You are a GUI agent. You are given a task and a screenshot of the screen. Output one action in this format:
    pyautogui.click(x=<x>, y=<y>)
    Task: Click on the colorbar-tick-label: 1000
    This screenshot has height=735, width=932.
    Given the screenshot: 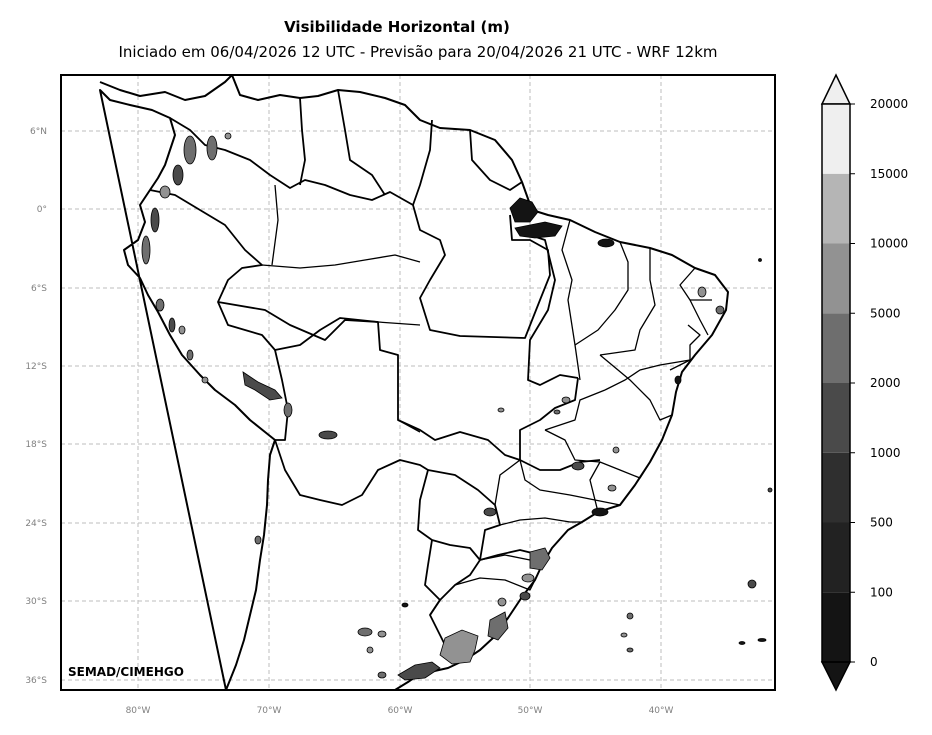 What is the action you would take?
    pyautogui.click(x=885, y=453)
    